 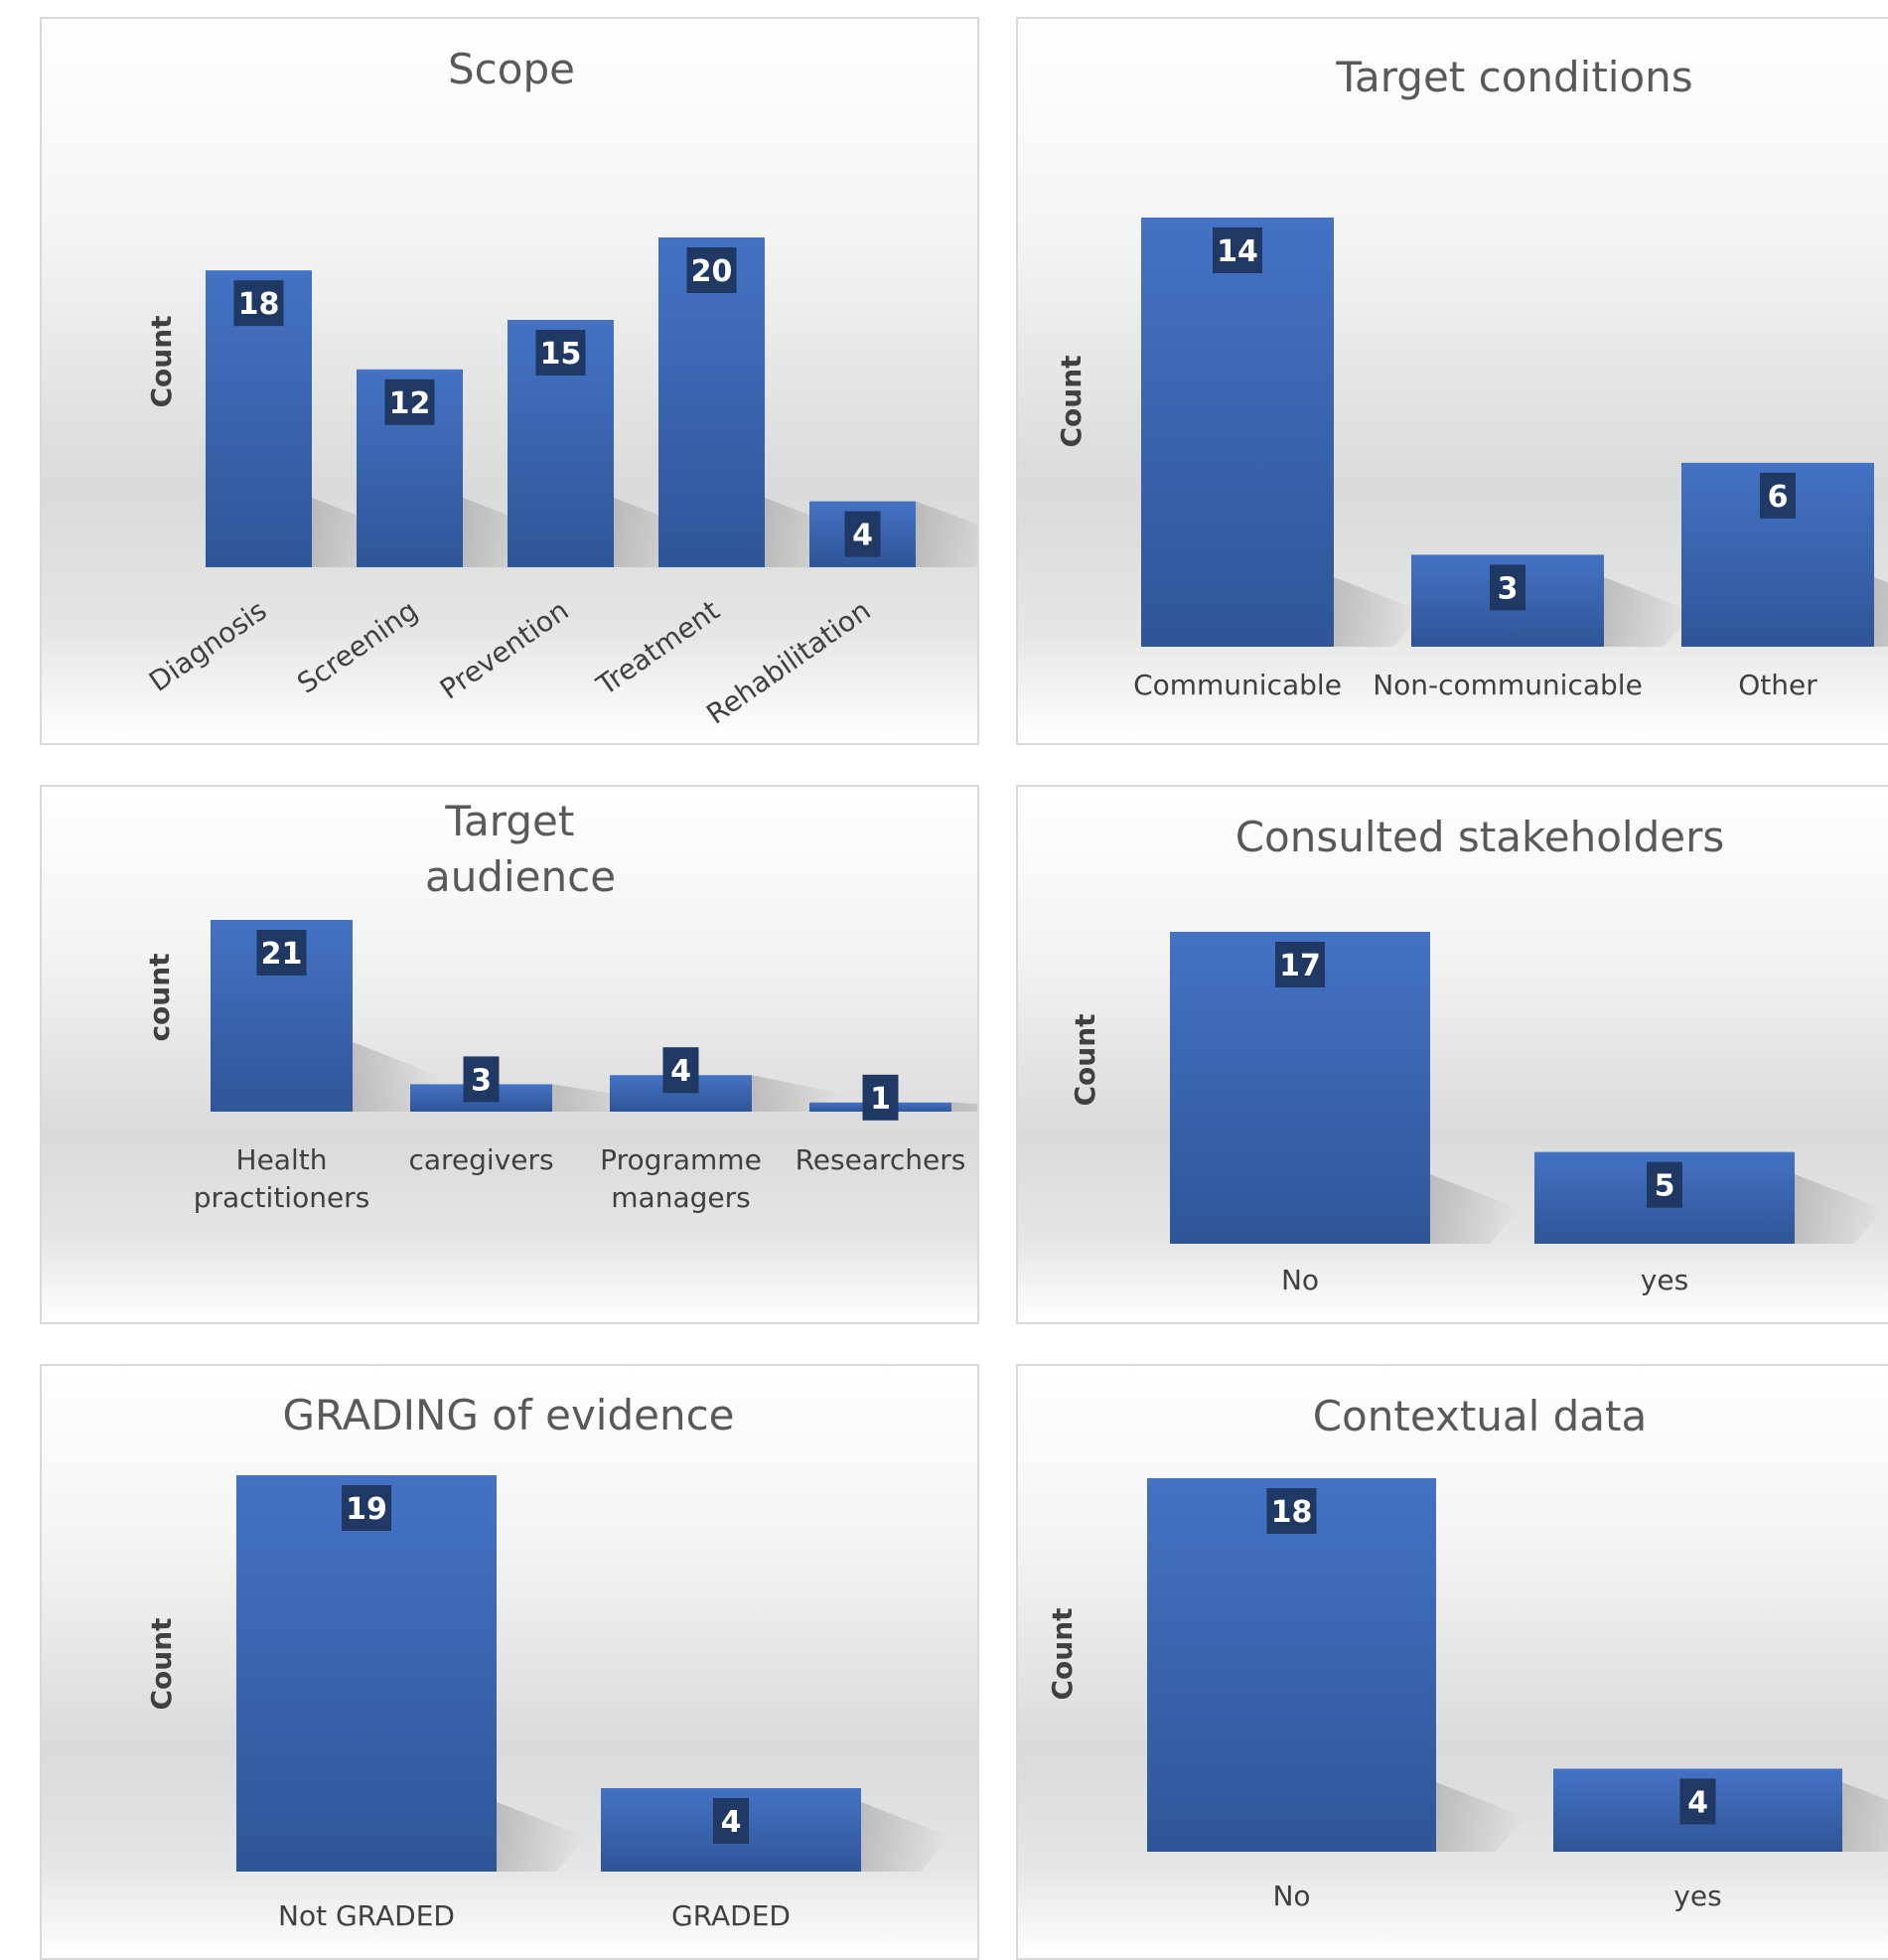 I want to click on category-label: Rehabilitation, so click(x=788, y=662).